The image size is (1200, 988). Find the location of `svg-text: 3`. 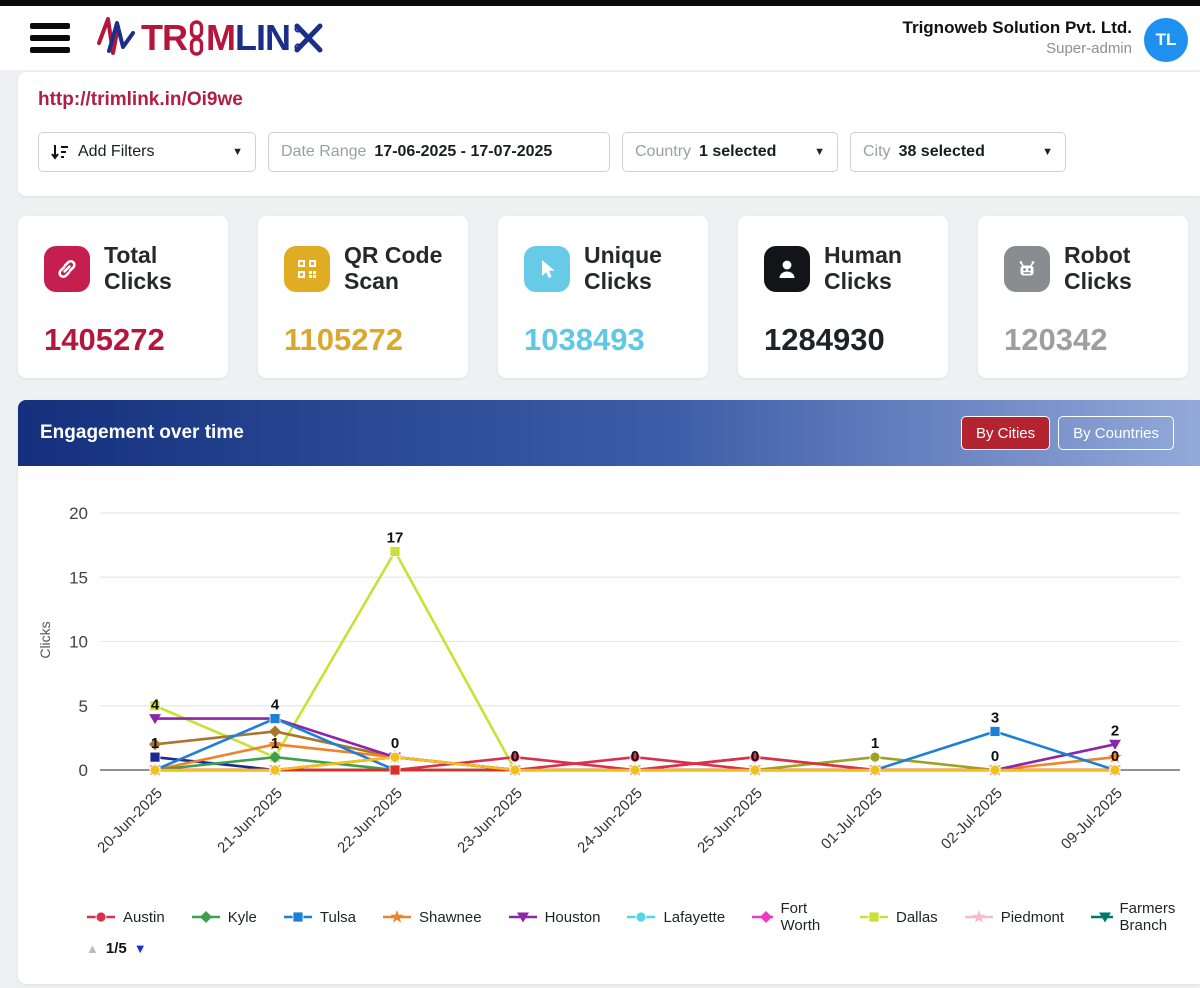

svg-text: 3 is located at coordinates (995, 717).